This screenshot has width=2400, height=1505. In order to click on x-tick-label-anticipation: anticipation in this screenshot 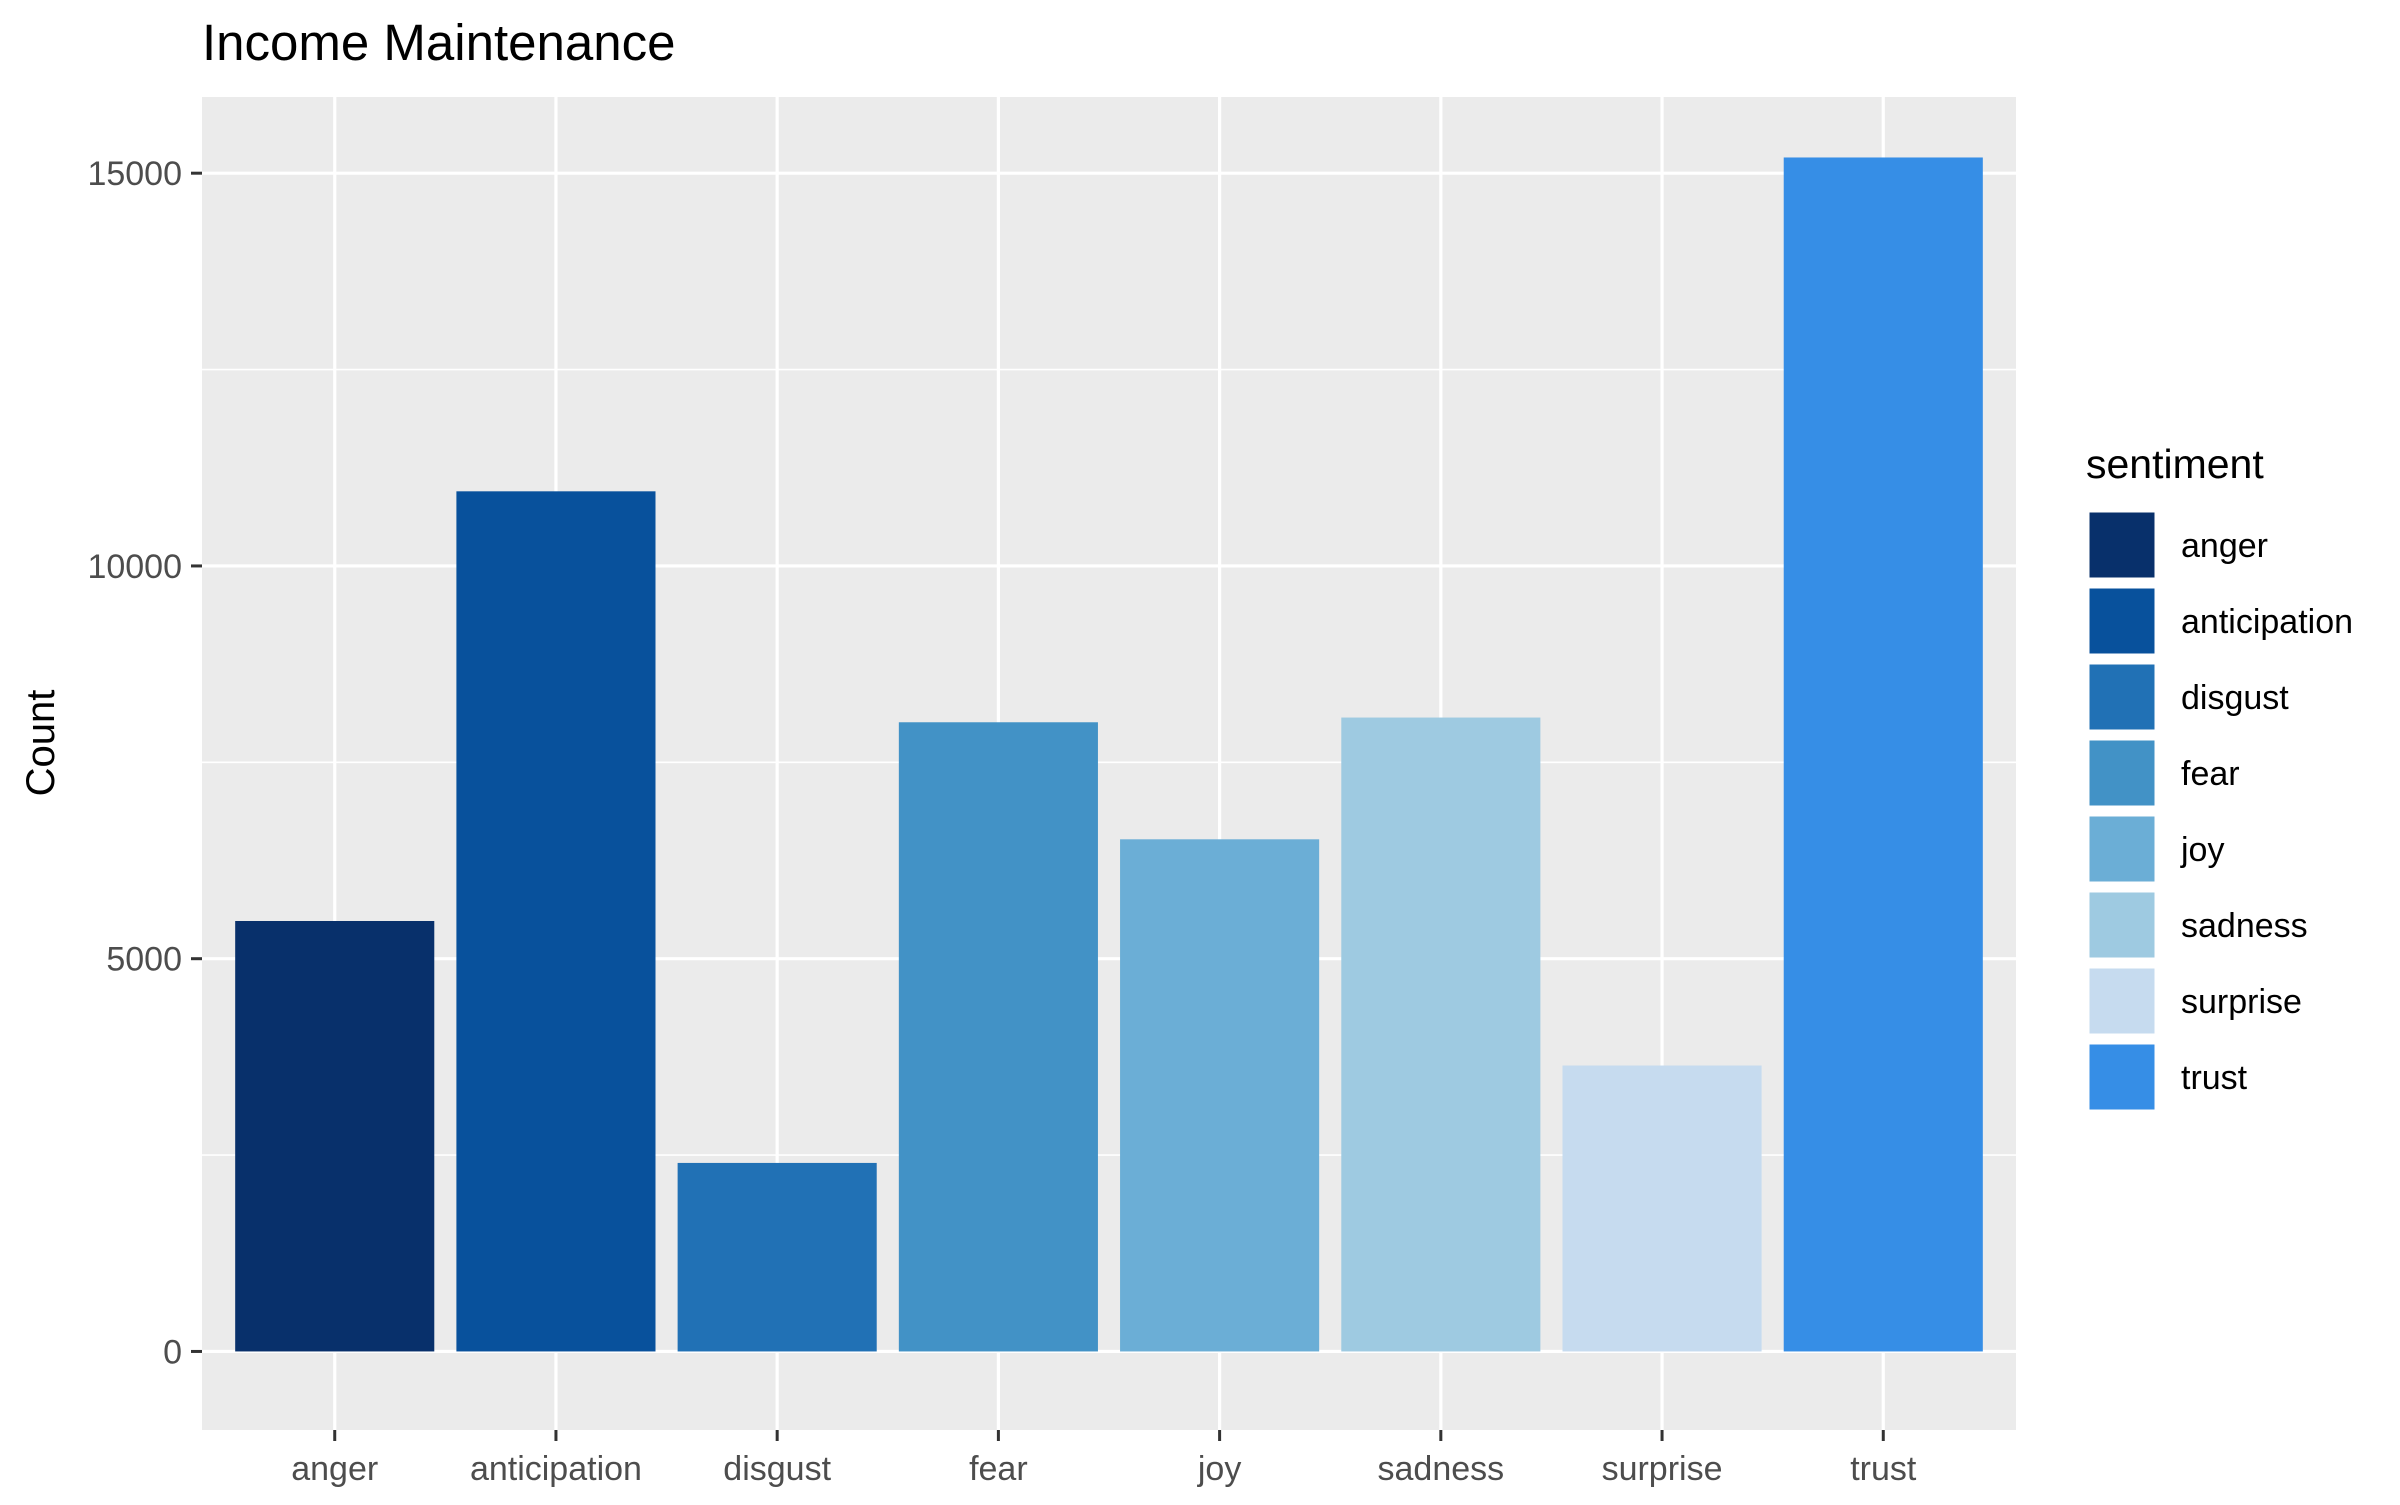, I will do `click(556, 1469)`.